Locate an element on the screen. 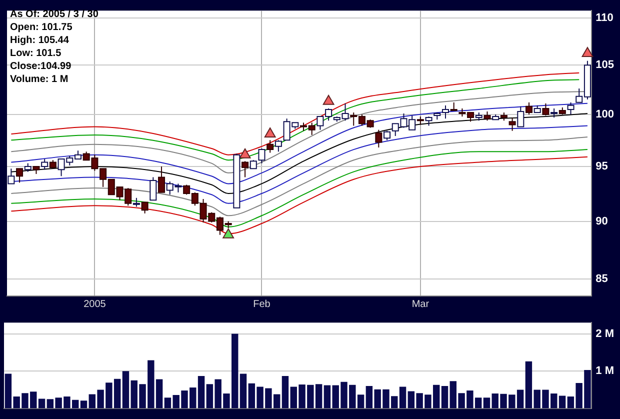  annotation: As Of: 2005 / 3 / 30 is located at coordinates (54, 14).